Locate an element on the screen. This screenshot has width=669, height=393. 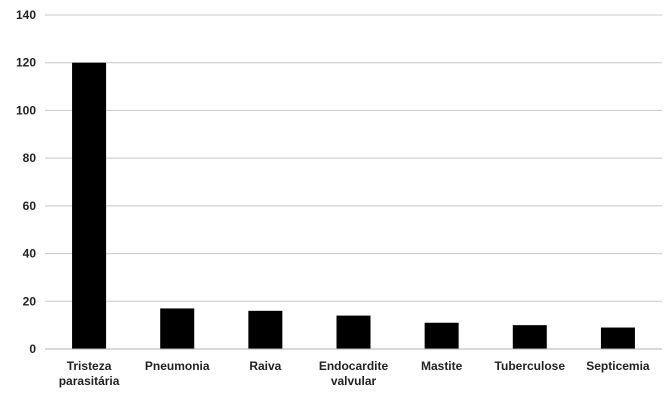
x-category-label: Tuberculose is located at coordinates (530, 366).